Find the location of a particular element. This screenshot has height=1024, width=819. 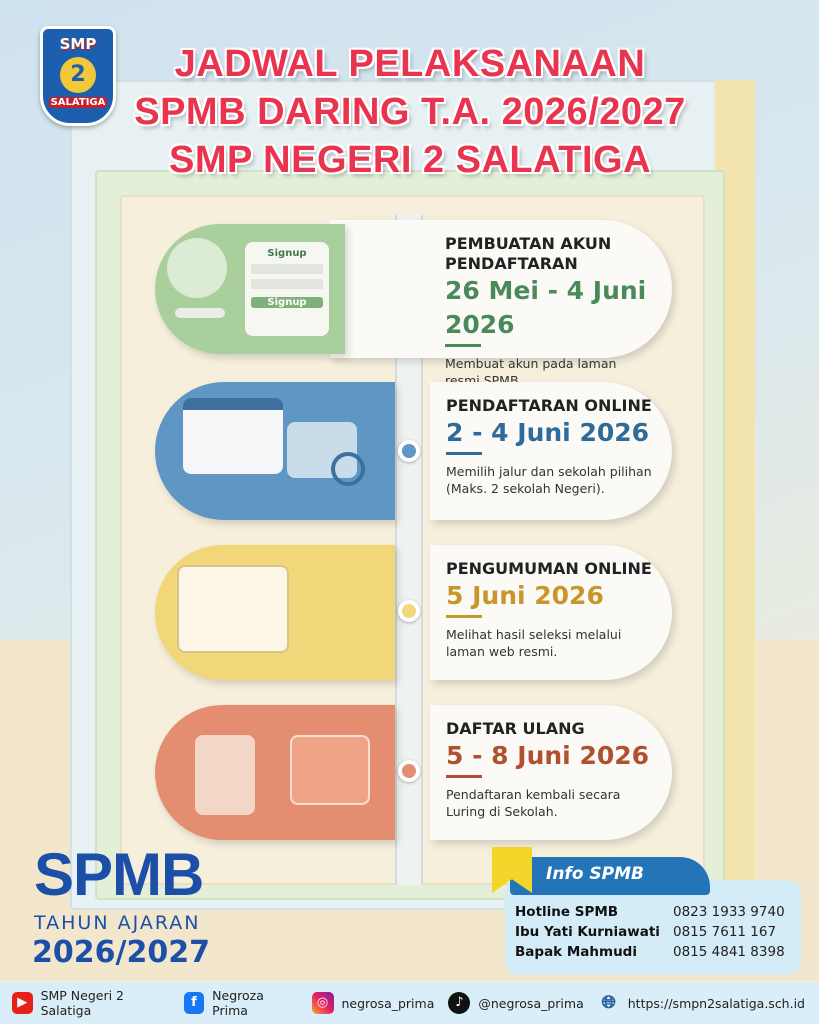

form-title: Signup is located at coordinates (287, 253).